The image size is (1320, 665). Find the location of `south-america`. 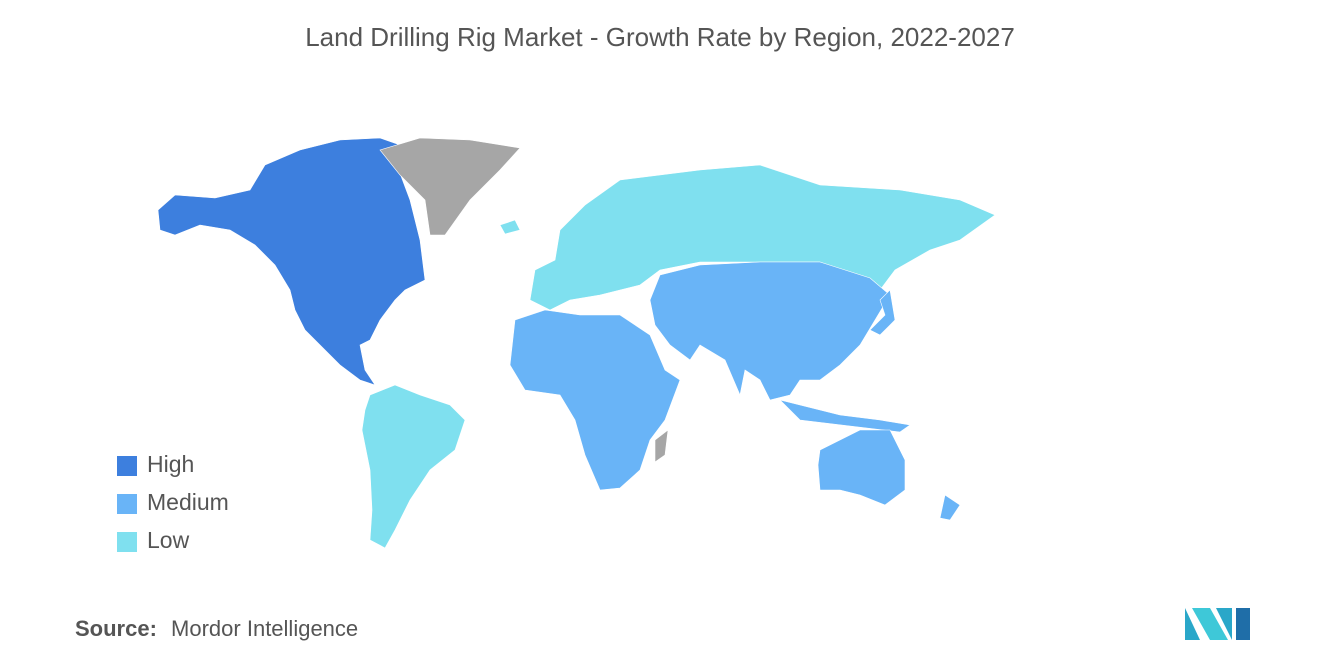

south-america is located at coordinates (413, 466).